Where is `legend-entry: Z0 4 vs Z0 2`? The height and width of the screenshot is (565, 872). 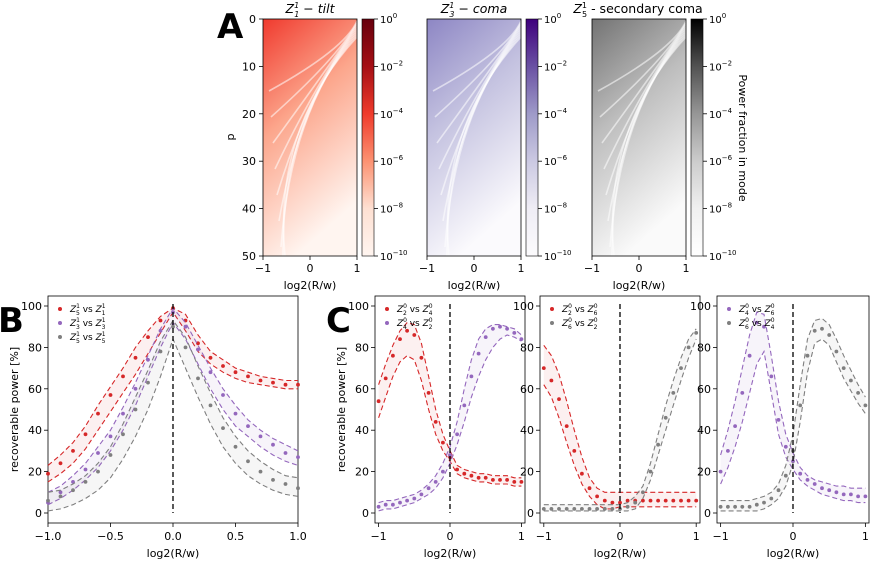
legend-entry: Z0 4 vs Z0 2 is located at coordinates (414, 324).